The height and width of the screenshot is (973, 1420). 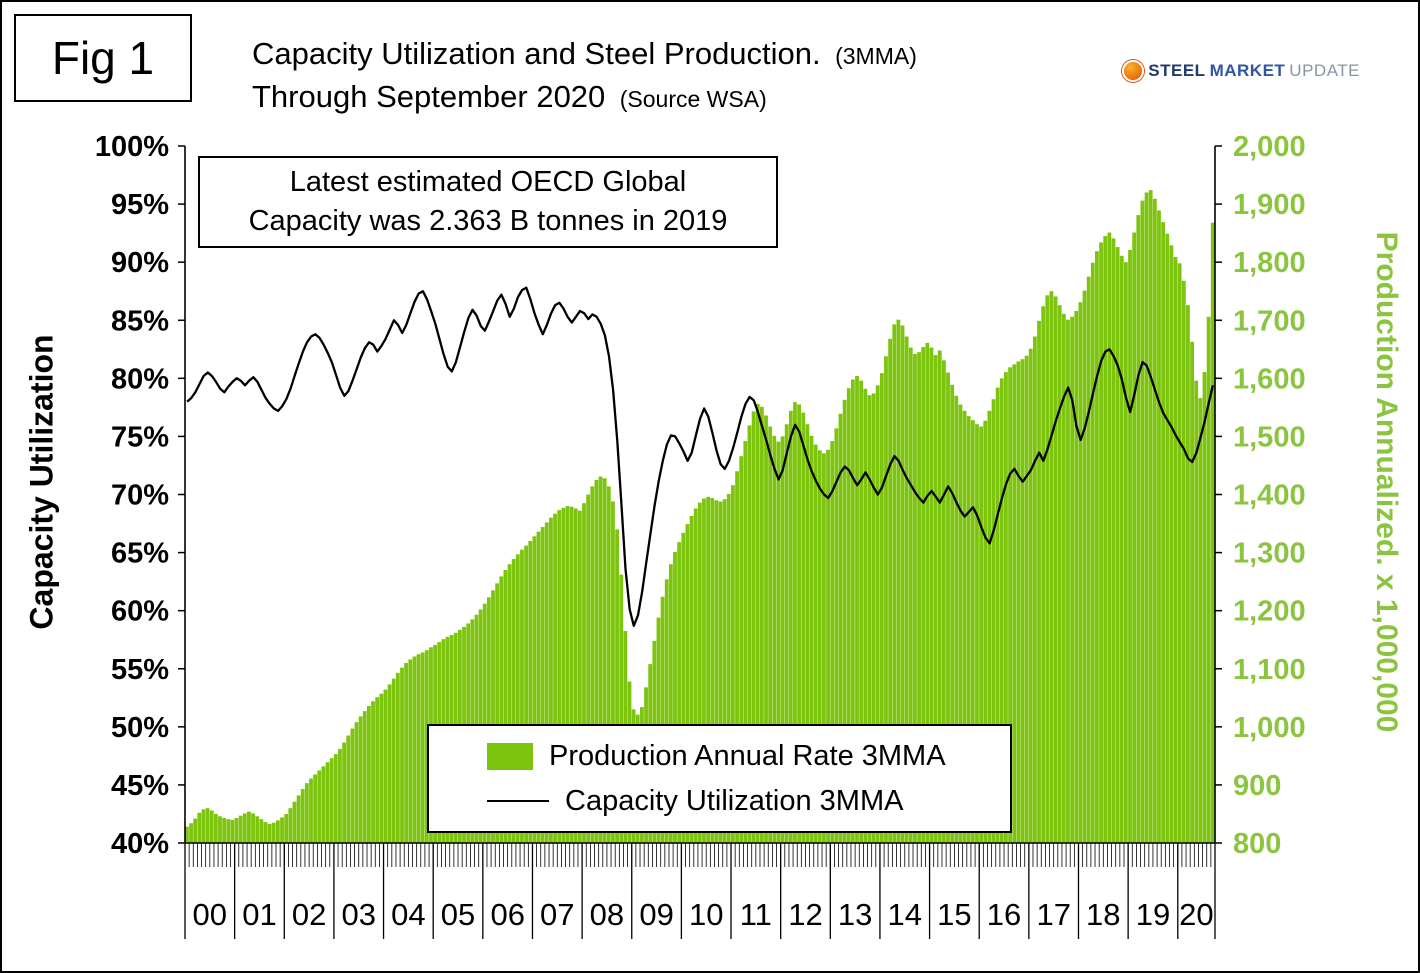 What do you see at coordinates (1269, 147) in the screenshot?
I see `svg-text: 2,000` at bounding box center [1269, 147].